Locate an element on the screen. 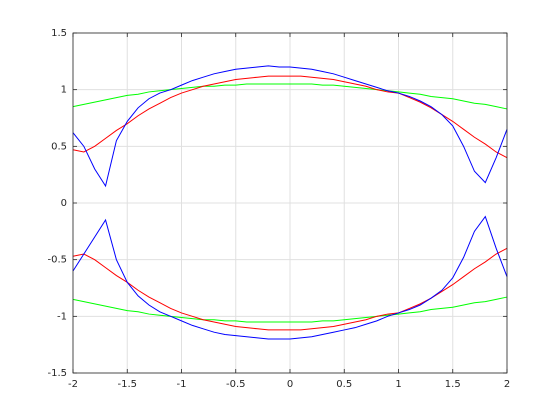 This screenshot has width=560, height=420. x-tick-label: 0 is located at coordinates (290, 384).